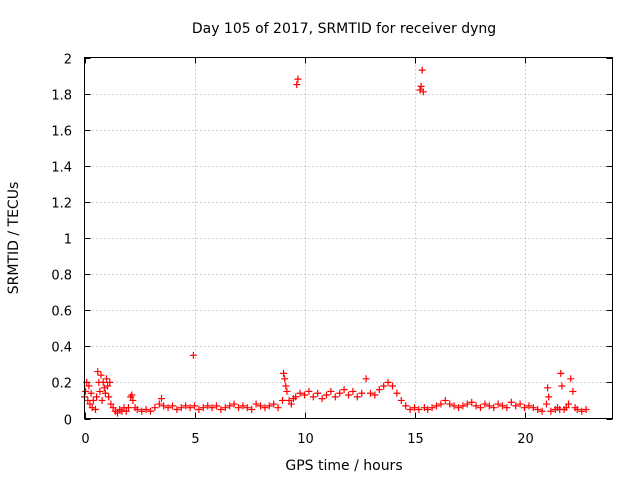 The height and width of the screenshot is (480, 640). What do you see at coordinates (61, 276) in the screenshot?
I see `y-tick-label: 0.8` at bounding box center [61, 276].